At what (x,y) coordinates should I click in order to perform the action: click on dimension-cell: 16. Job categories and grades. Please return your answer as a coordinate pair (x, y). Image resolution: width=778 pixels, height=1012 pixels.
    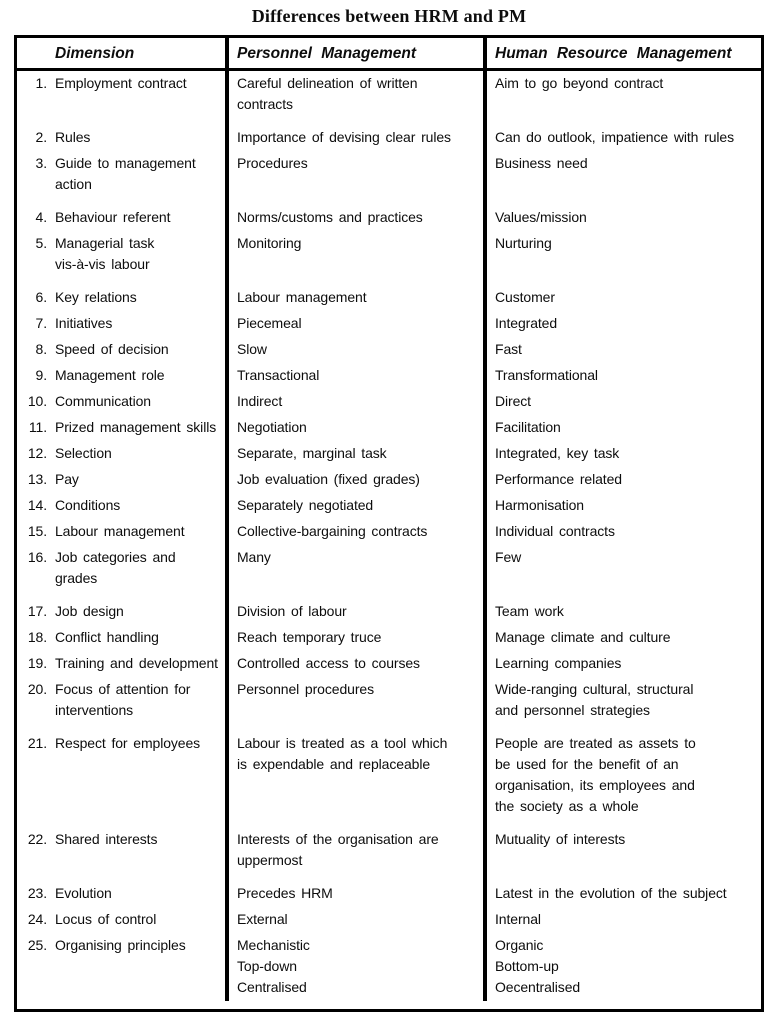
    Looking at the image, I should click on (121, 572).